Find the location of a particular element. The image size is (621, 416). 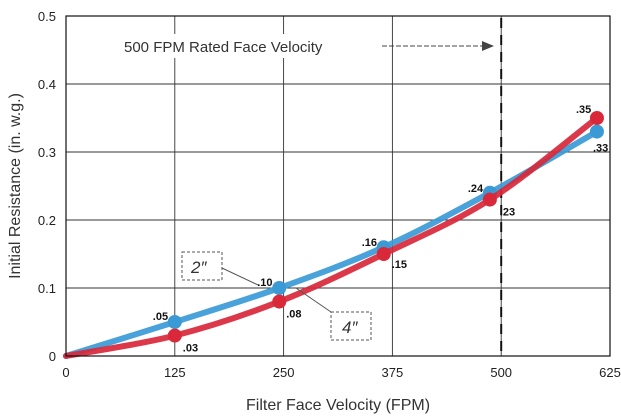

series-tag-label: 2″ is located at coordinates (198, 267).